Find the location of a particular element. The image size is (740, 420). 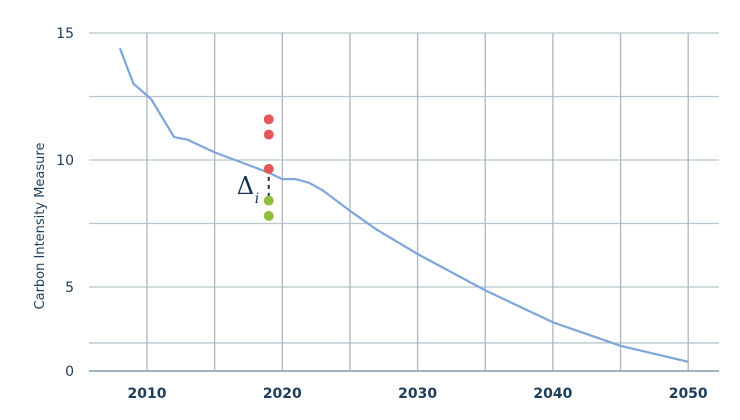

y-axis-label: Carbon Intensity Measure is located at coordinates (40, 226).